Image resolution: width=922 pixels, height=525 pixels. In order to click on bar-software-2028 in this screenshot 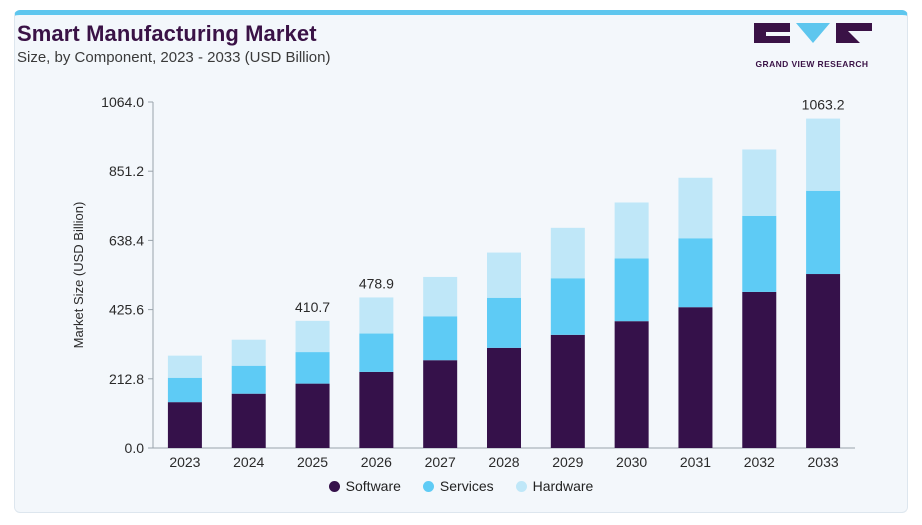, I will do `click(504, 397)`.